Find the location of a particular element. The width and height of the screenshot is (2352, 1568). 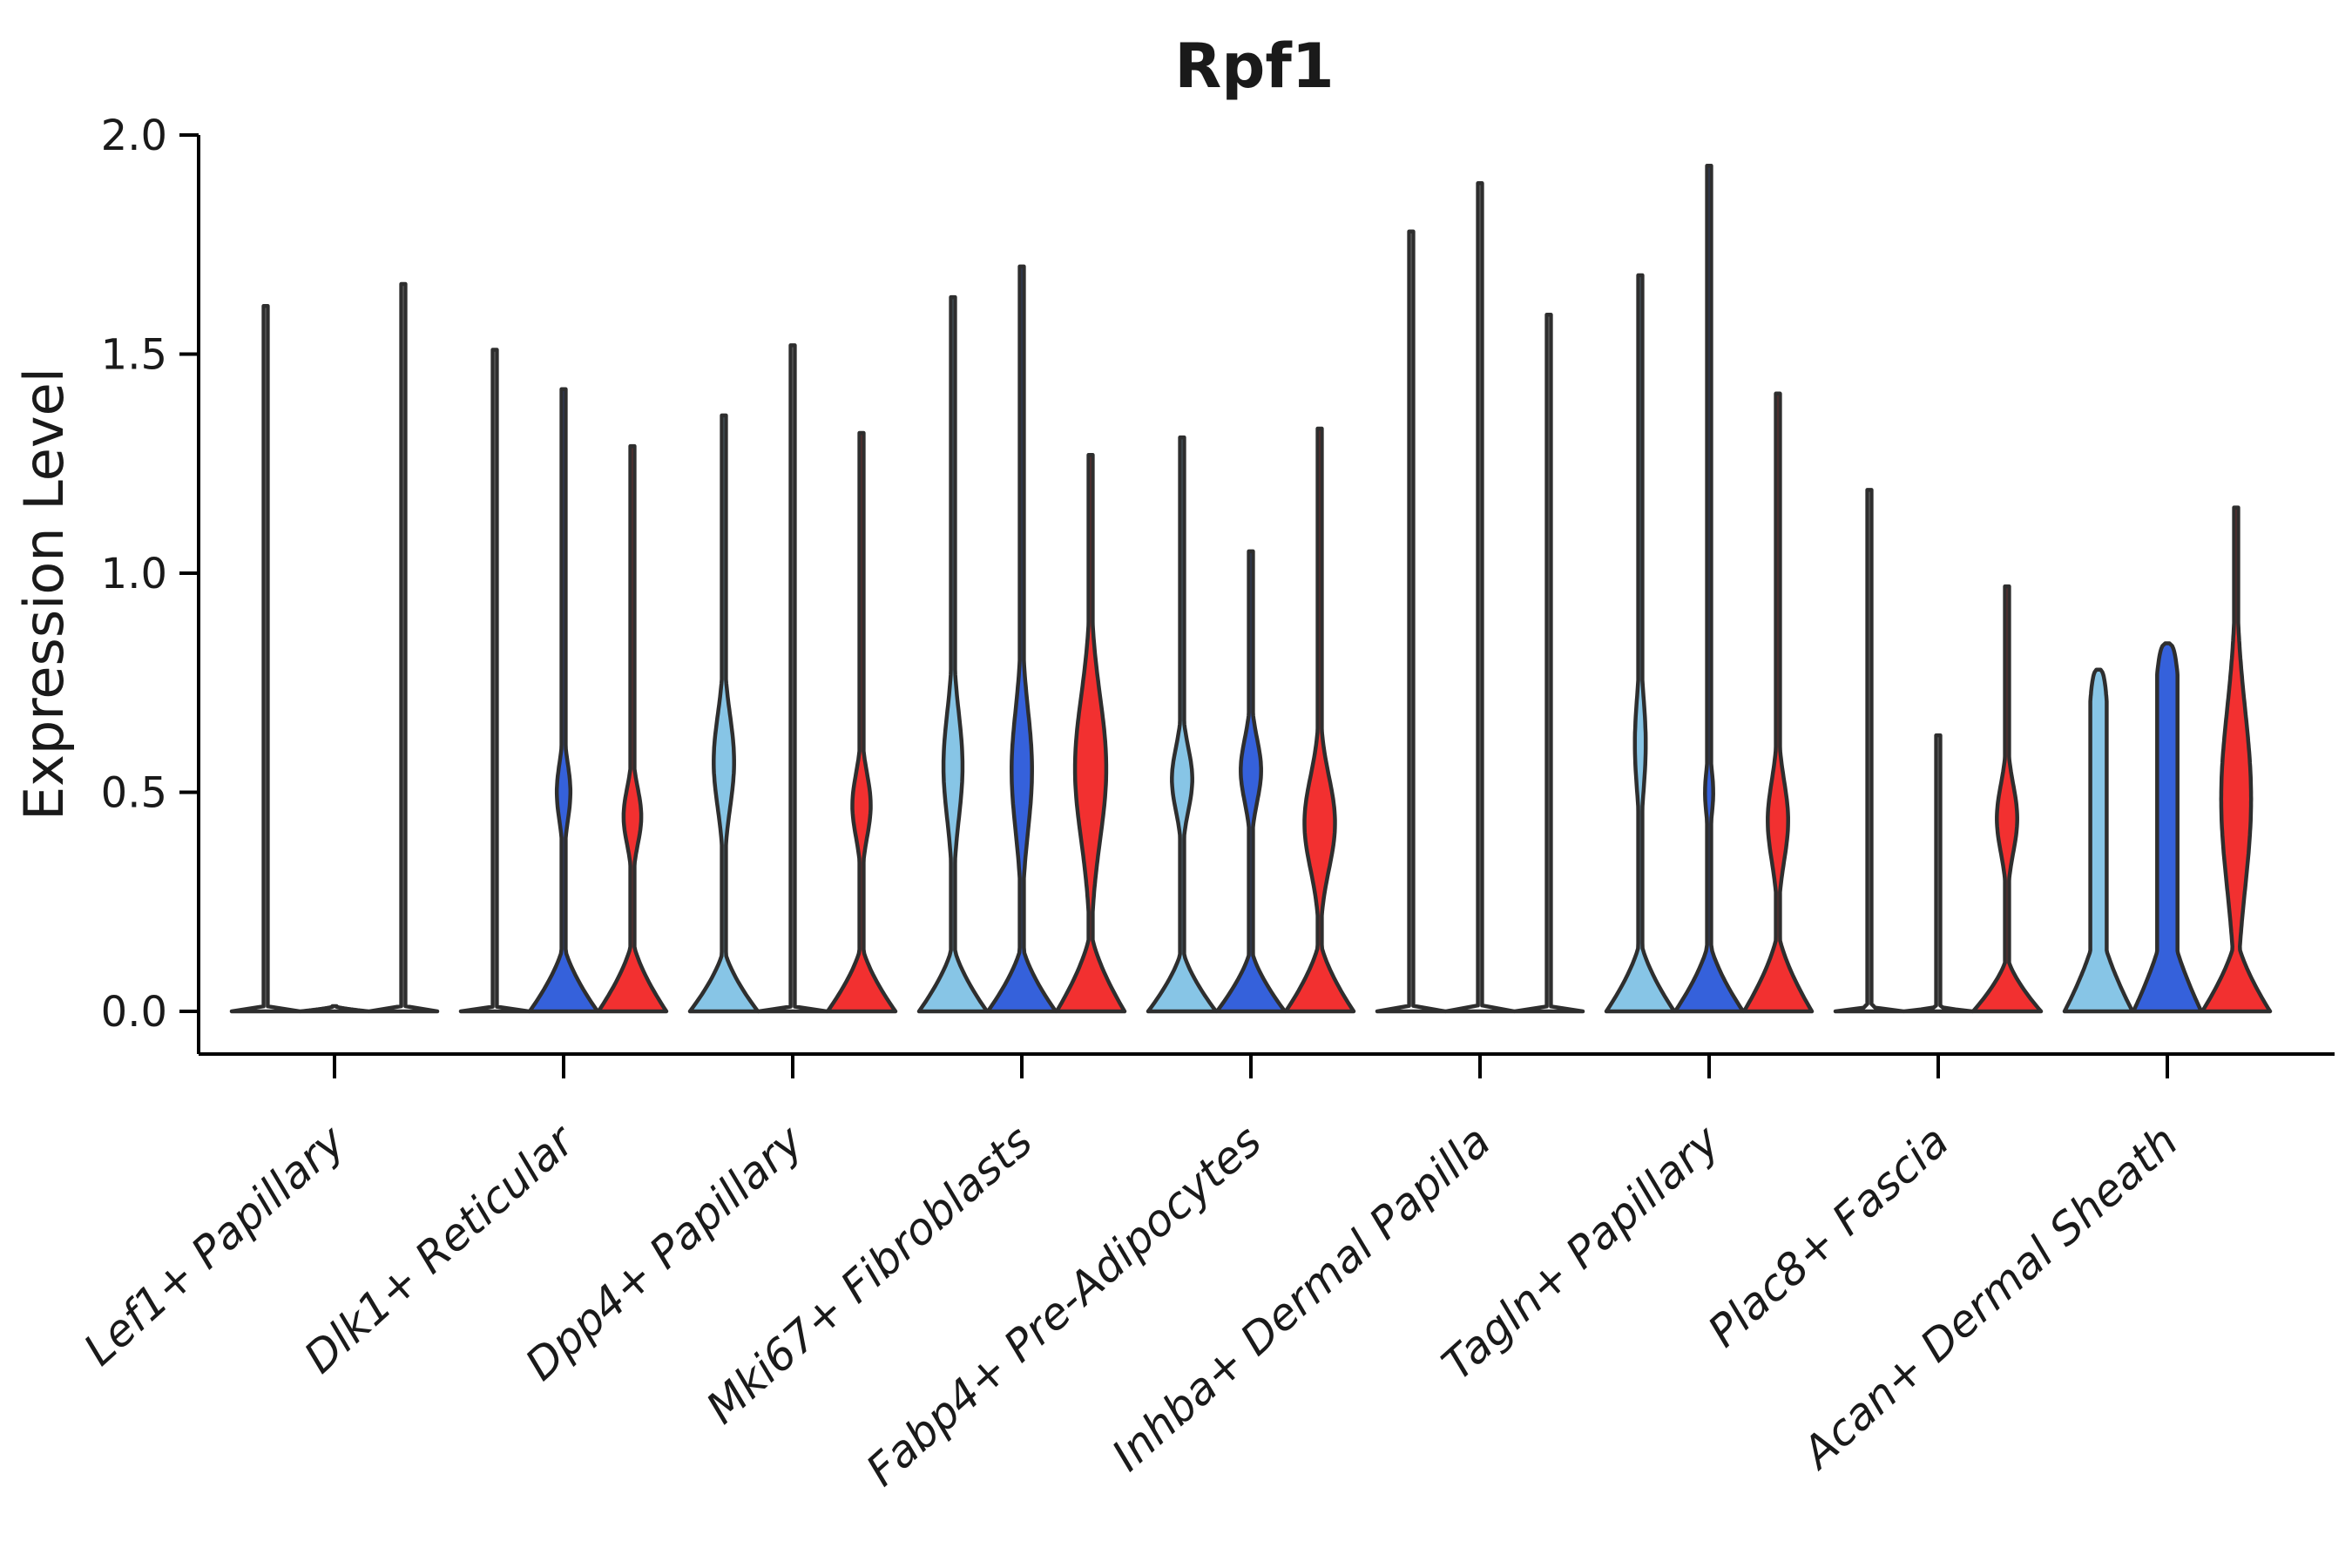

violin-fabp4-blue is located at coordinates (1251, 781).